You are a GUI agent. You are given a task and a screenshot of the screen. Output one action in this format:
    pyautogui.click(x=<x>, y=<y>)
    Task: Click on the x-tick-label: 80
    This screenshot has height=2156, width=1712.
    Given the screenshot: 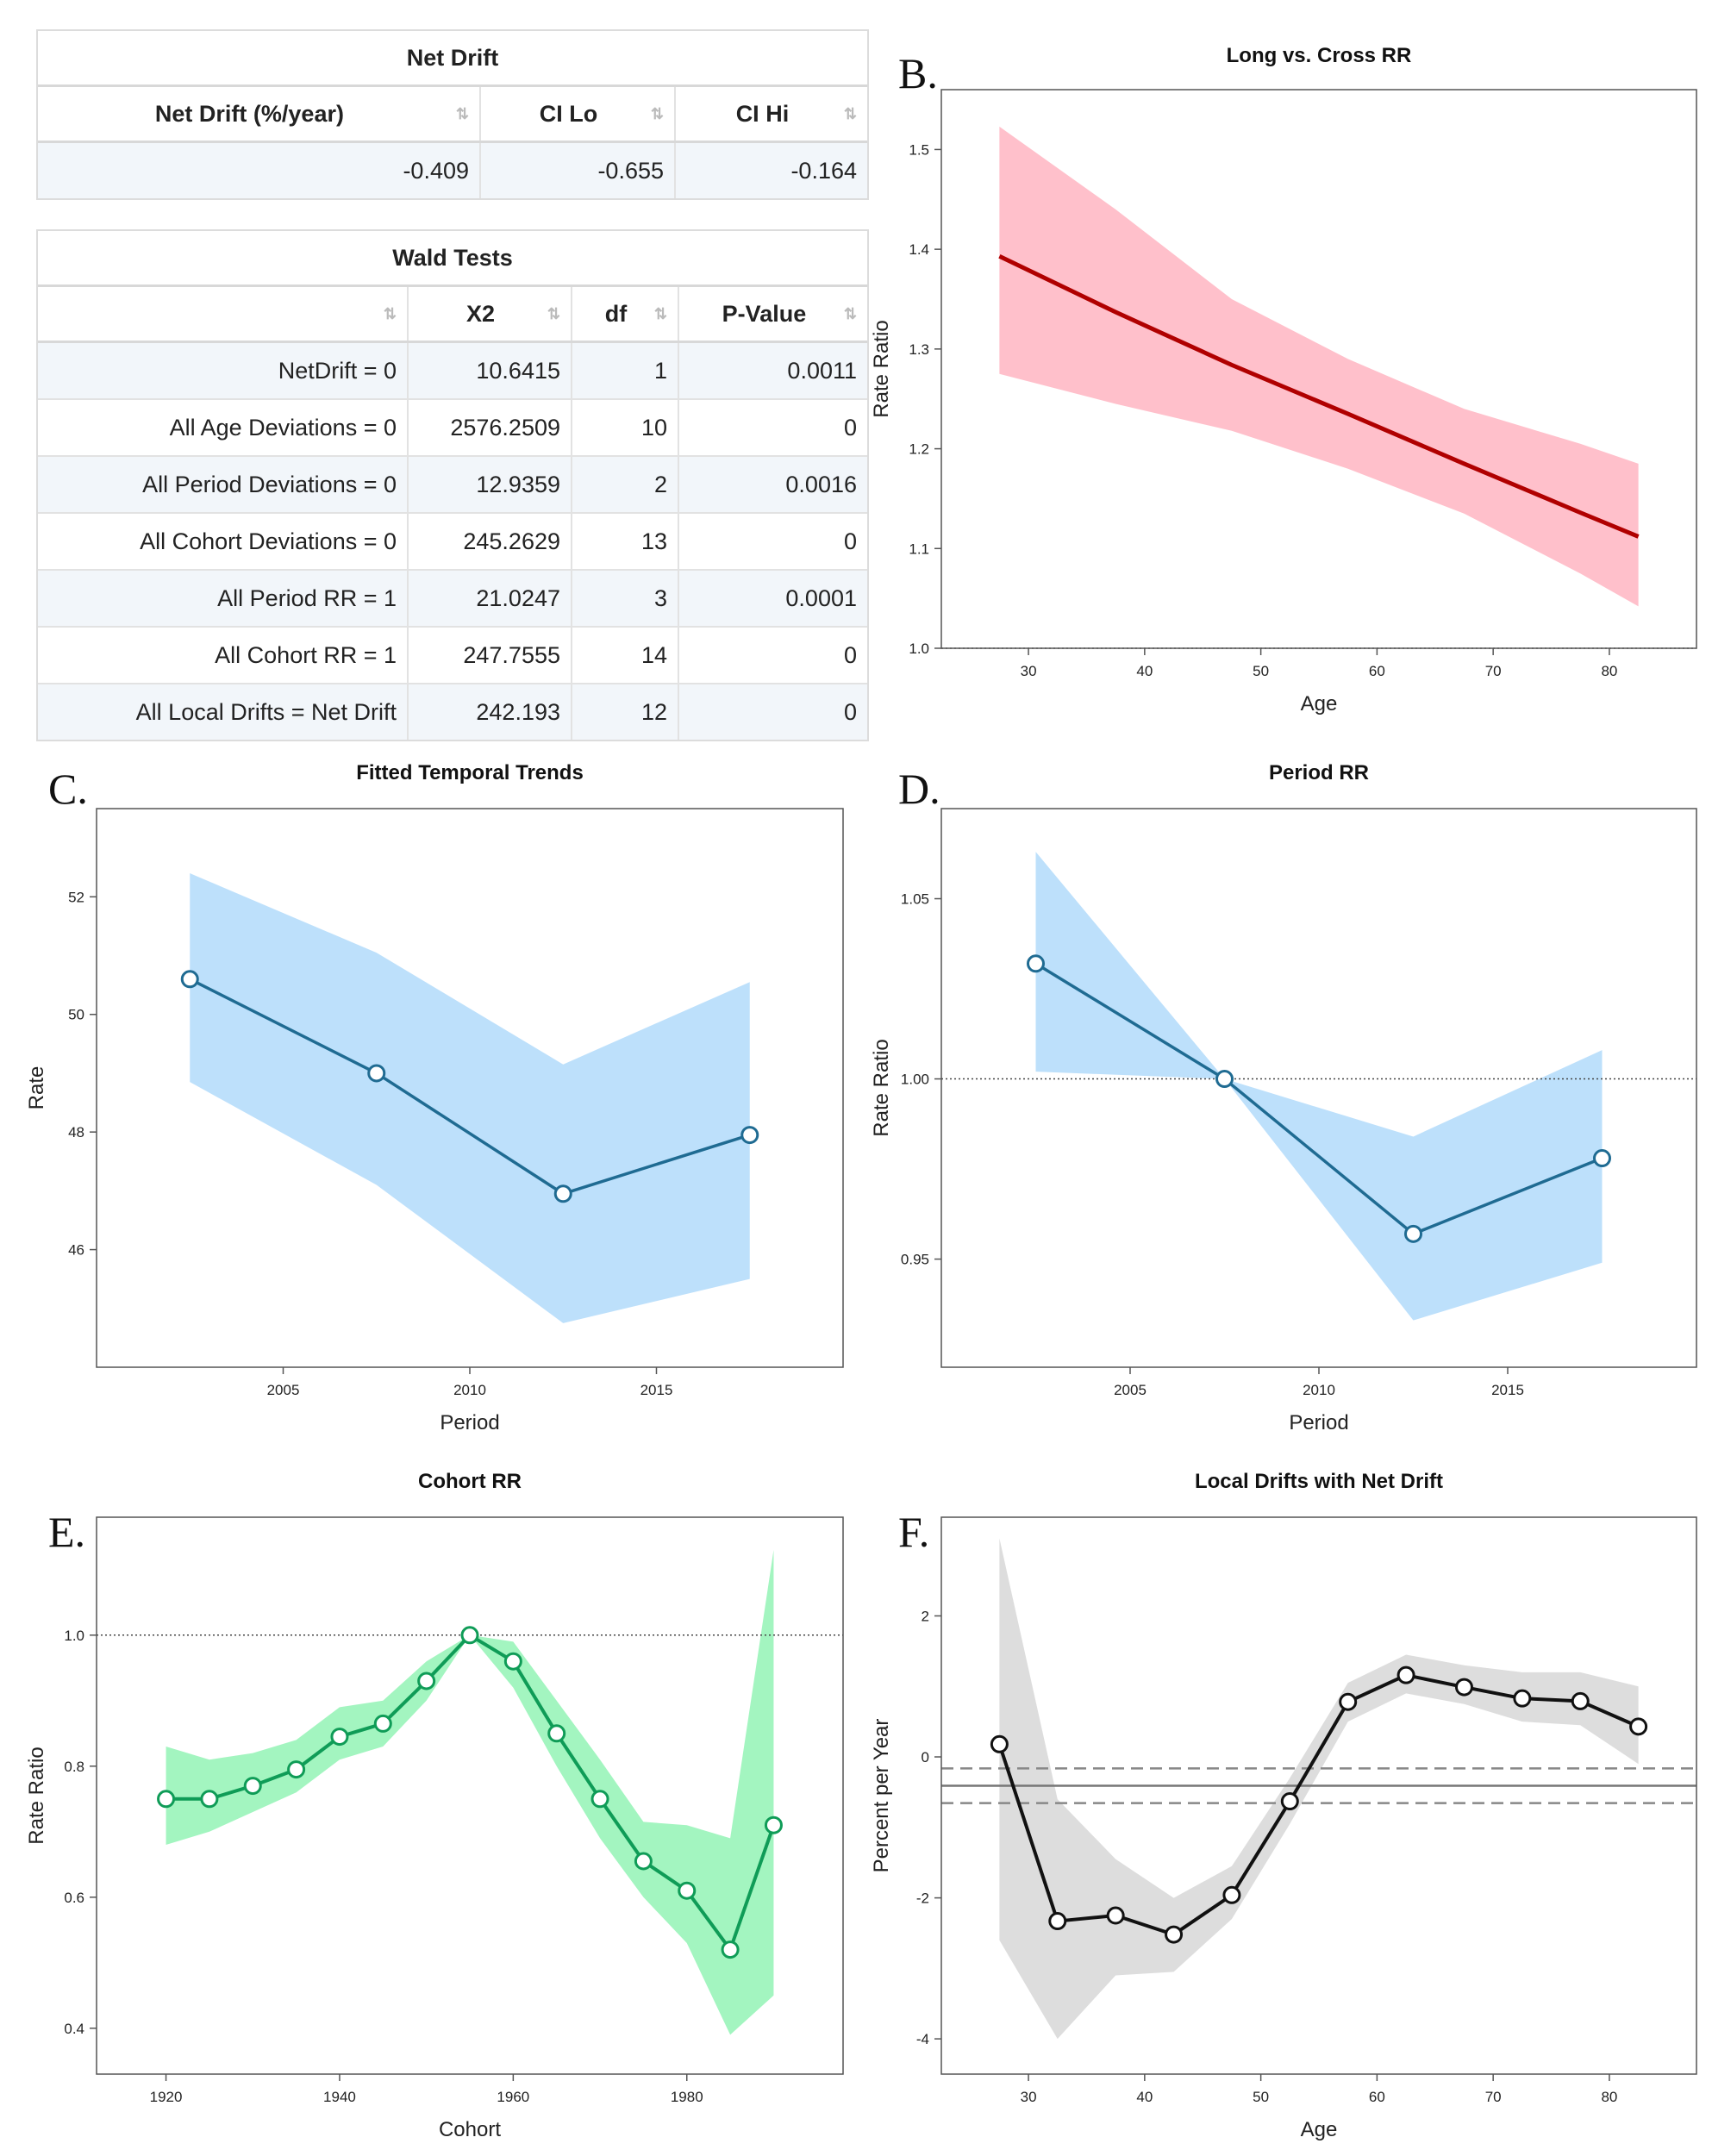 What is the action you would take?
    pyautogui.click(x=1609, y=2097)
    